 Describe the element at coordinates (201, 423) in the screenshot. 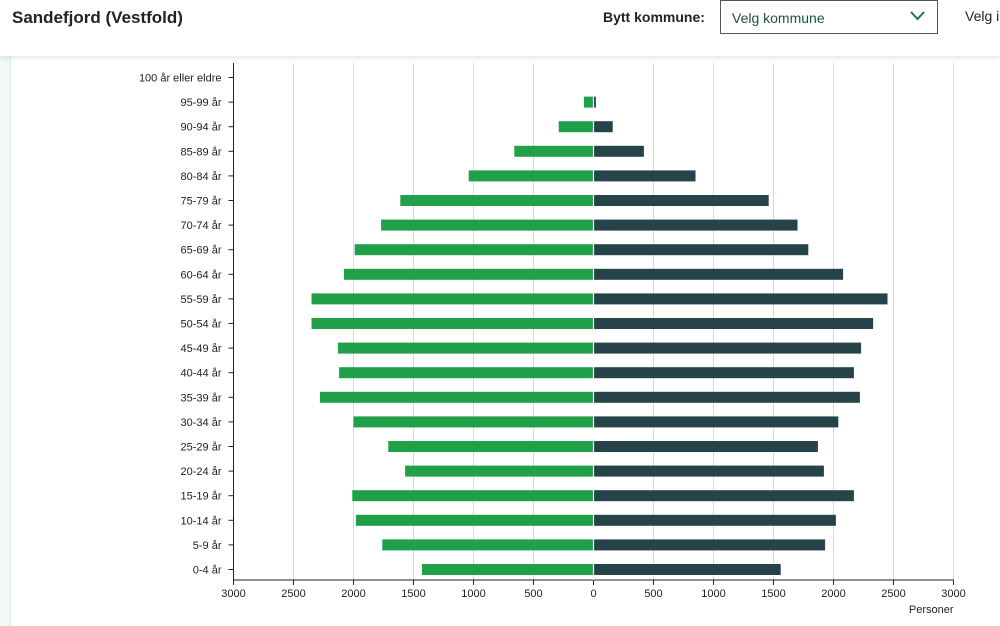

I see `y-tick-label: 30-34 år` at that location.